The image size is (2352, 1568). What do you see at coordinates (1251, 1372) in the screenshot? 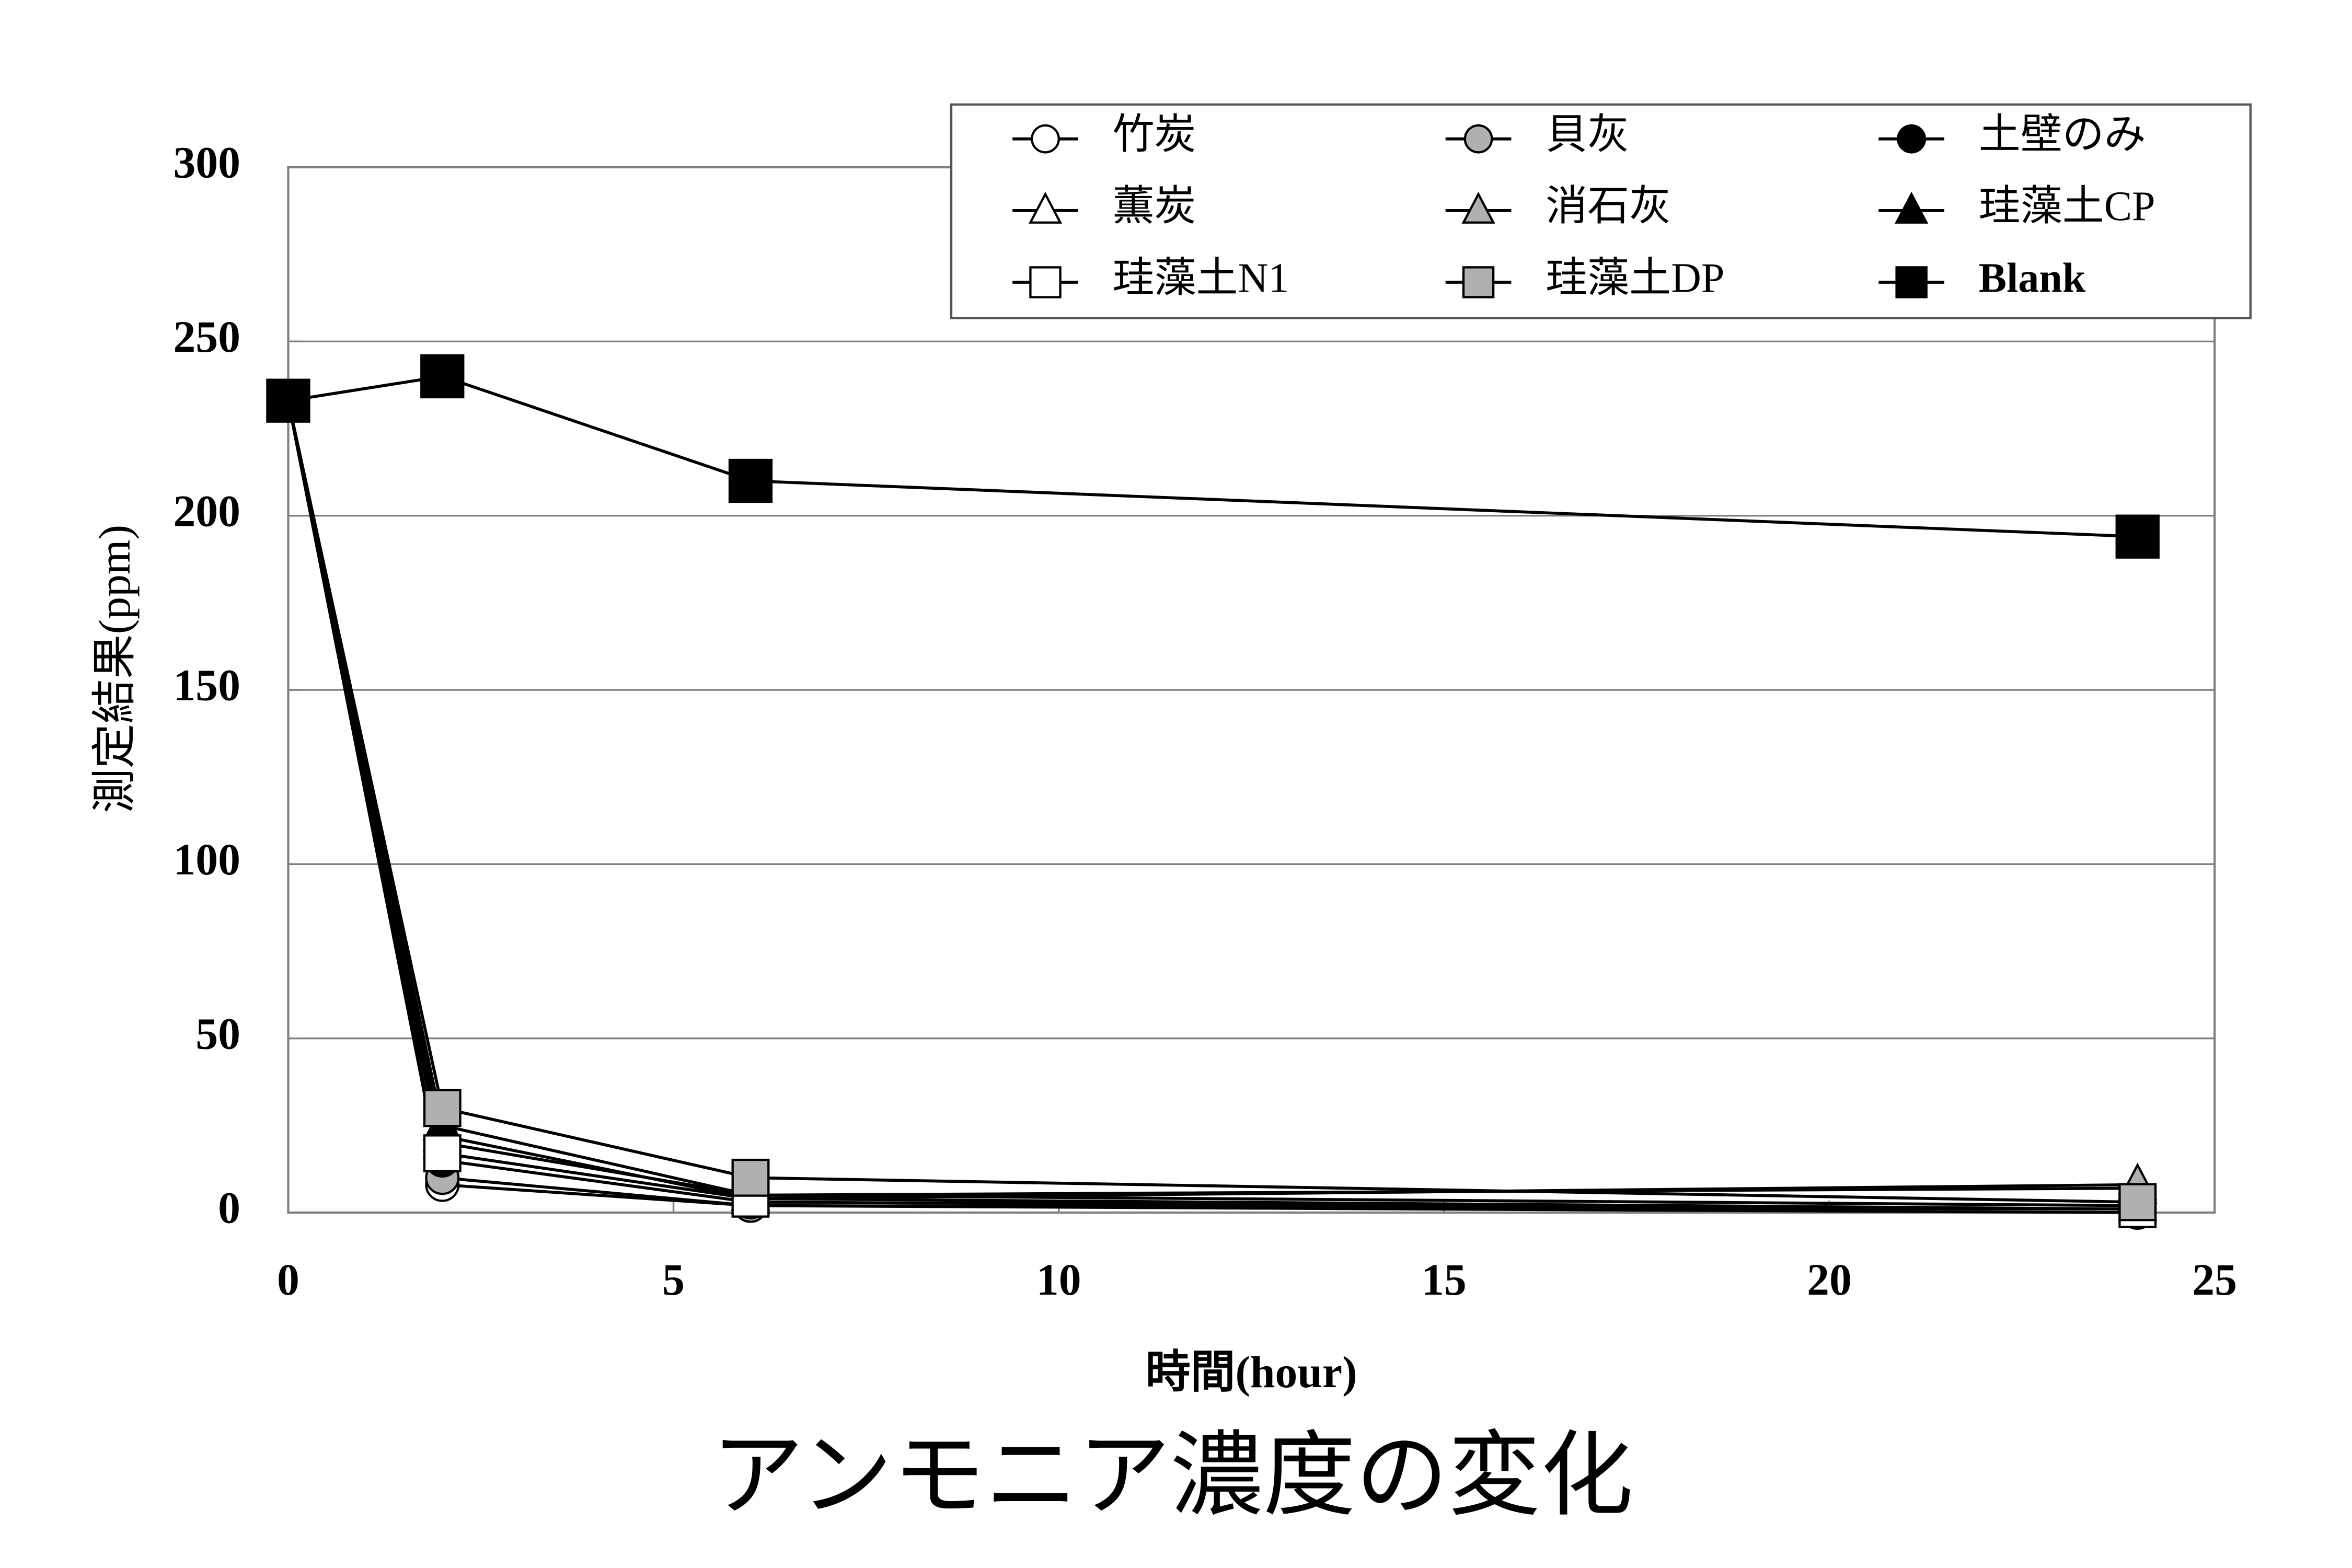
I see `x-axis-label: 時間(hour)` at bounding box center [1251, 1372].